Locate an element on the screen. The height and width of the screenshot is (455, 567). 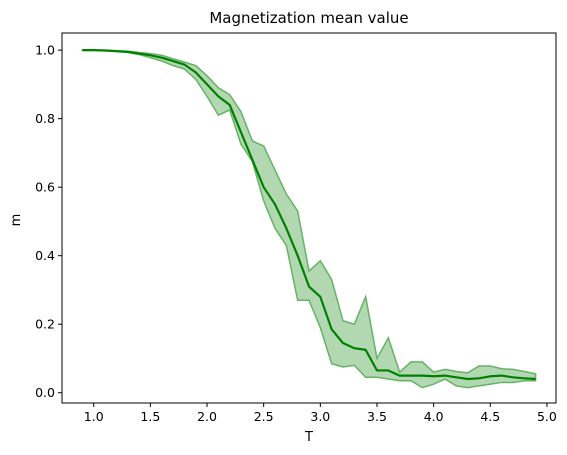
x-axis-label: T is located at coordinates (308, 437).